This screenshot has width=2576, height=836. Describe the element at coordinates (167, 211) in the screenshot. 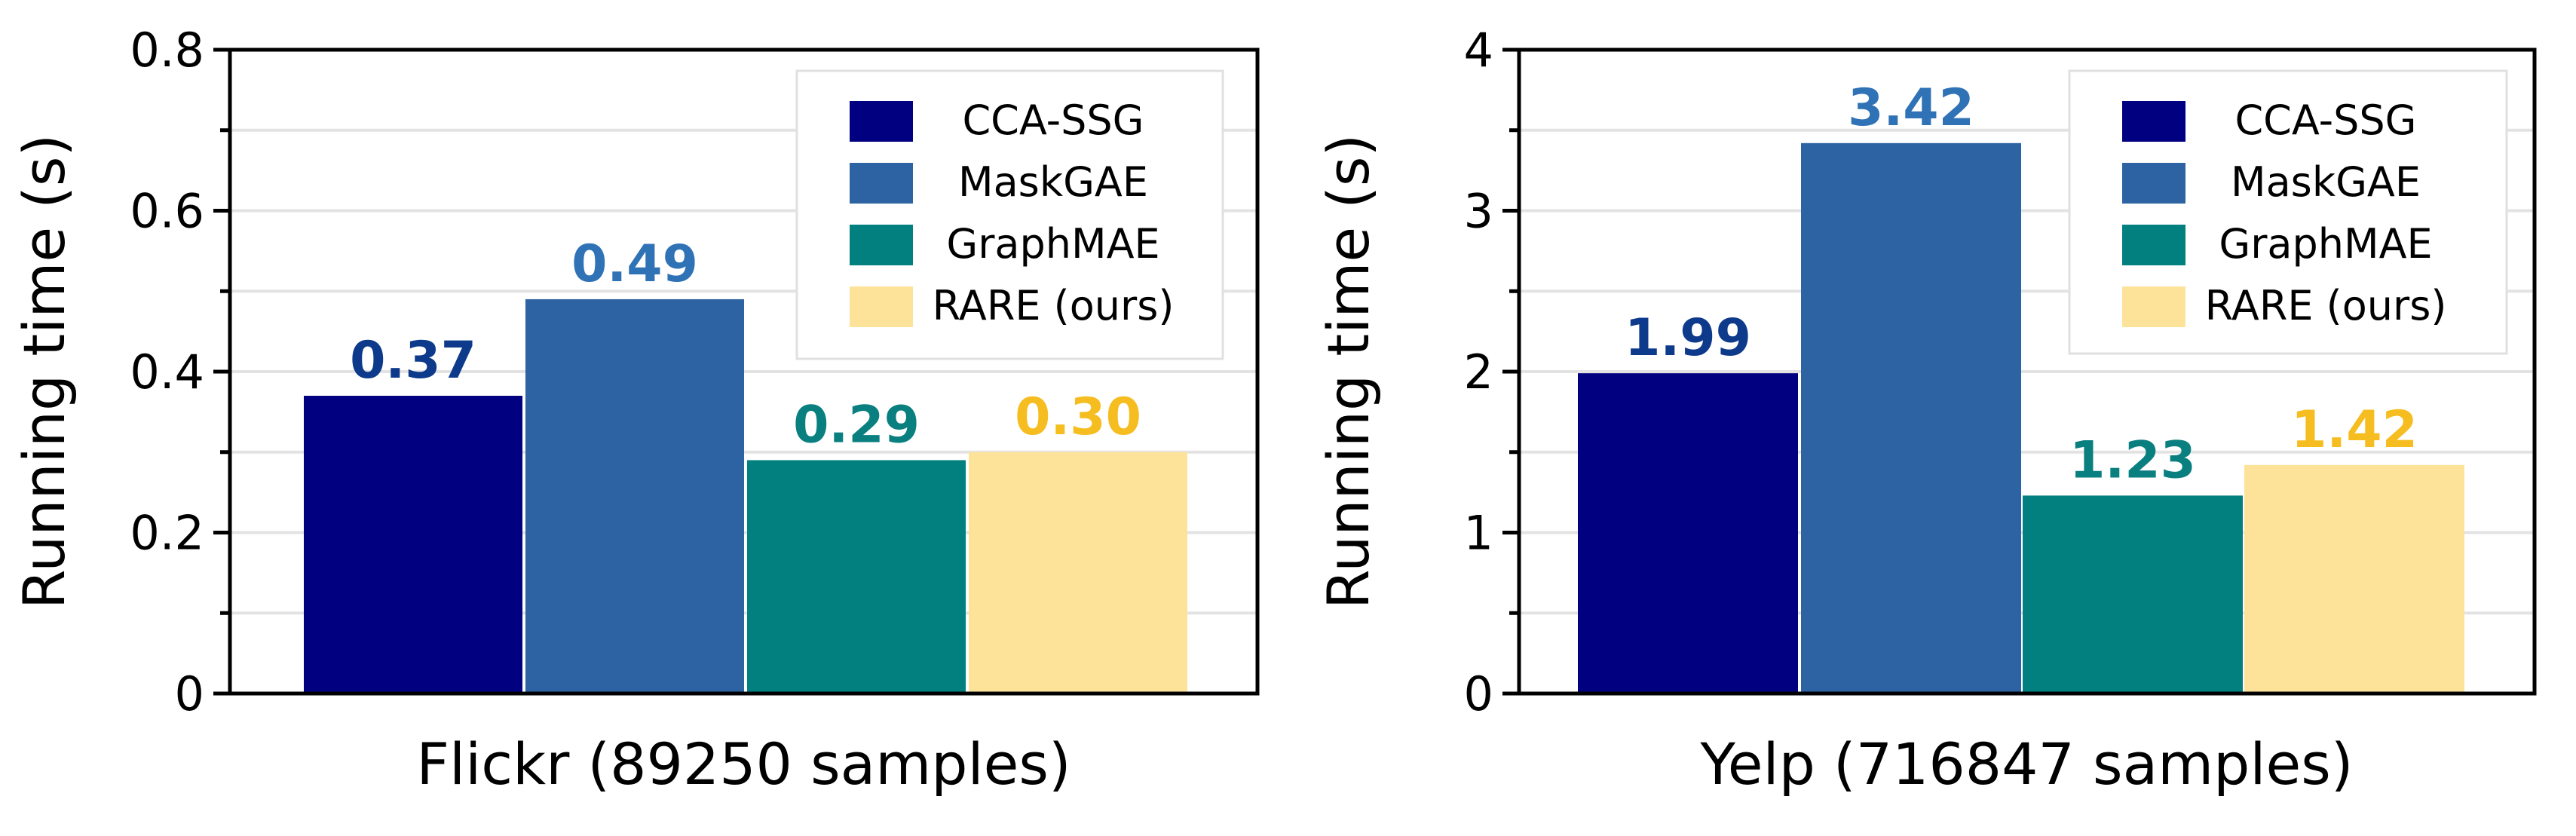

I see `y-tick-label: 0.6` at that location.